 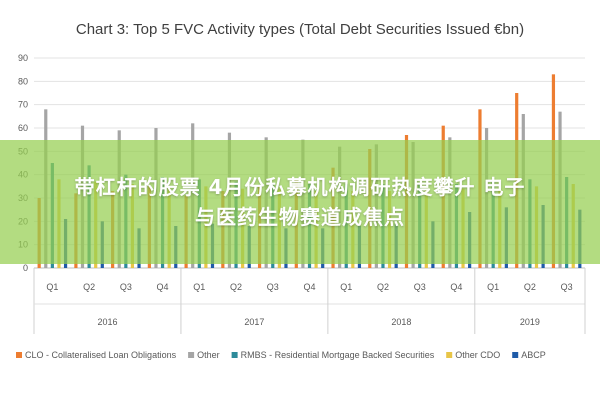 What do you see at coordinates (101, 355) in the screenshot?
I see `legend-label: CLO - Collateralised Loan Obligations` at bounding box center [101, 355].